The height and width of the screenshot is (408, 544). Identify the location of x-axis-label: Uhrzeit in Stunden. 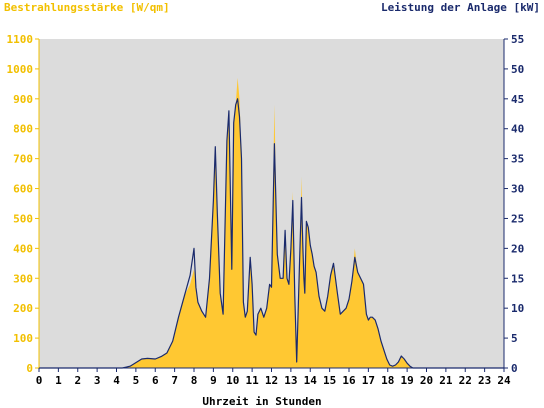
(261, 401).